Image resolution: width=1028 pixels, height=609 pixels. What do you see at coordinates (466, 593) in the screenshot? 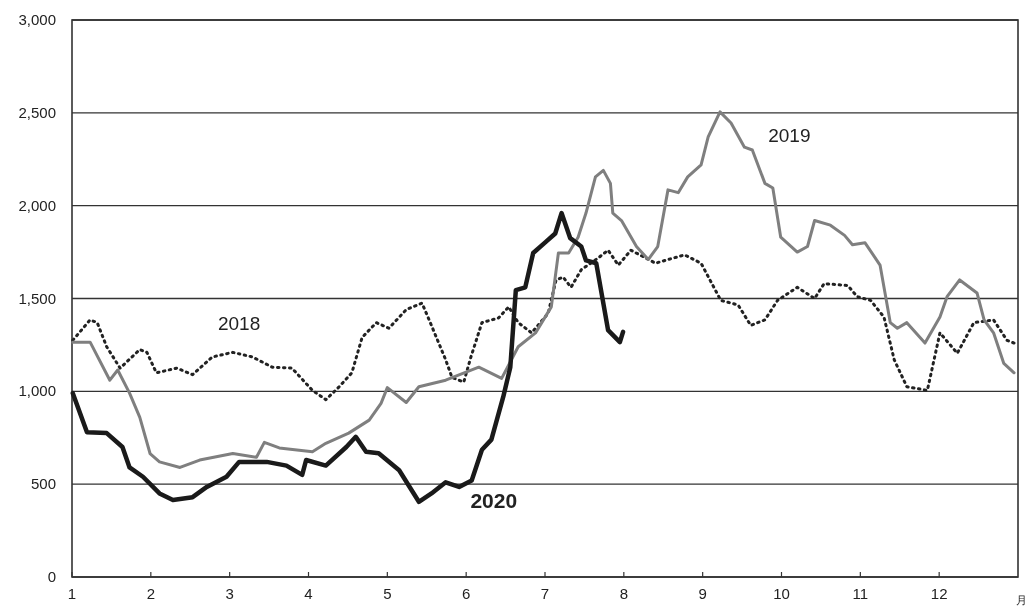
I see `x-tick-label: 6` at bounding box center [466, 593].